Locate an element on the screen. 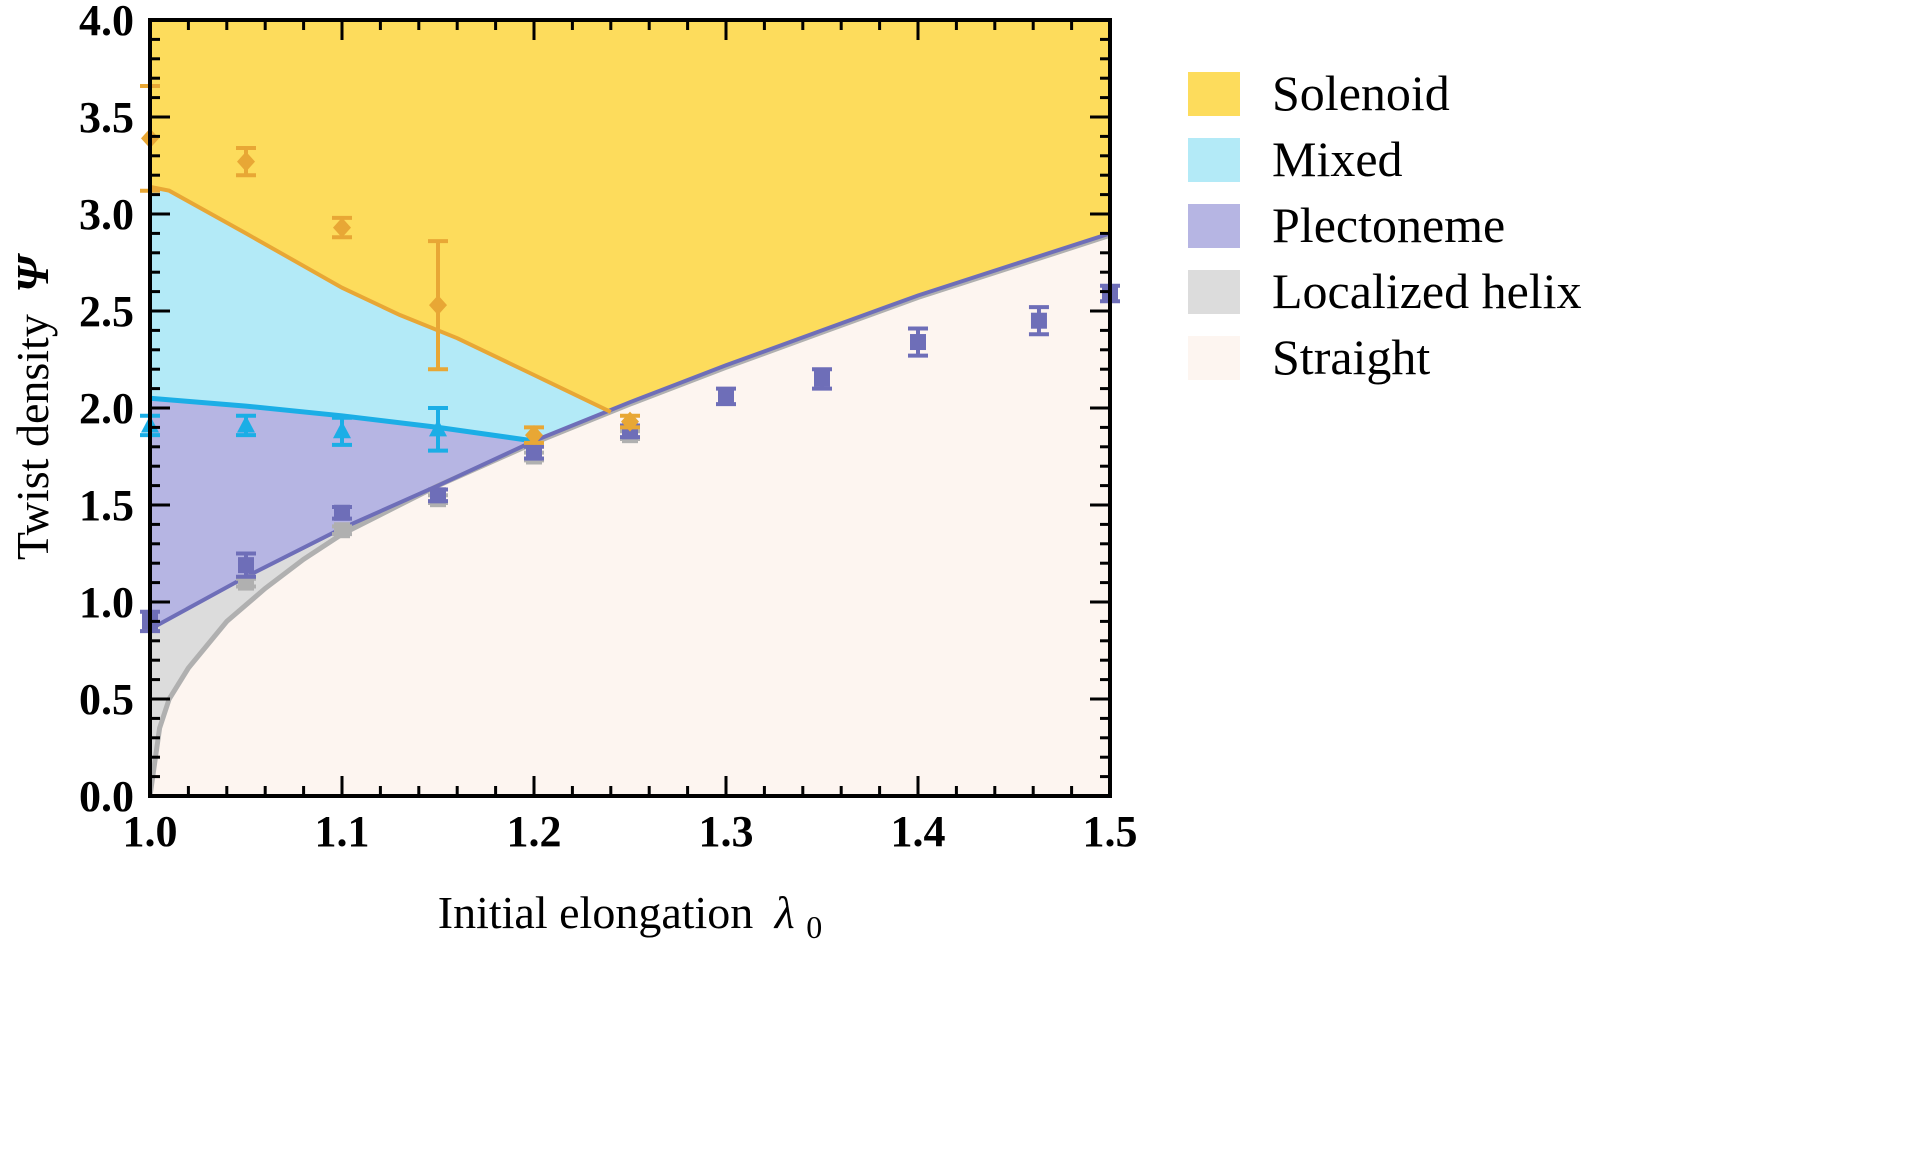  y-tick-label: 1.5 is located at coordinates (106, 505).